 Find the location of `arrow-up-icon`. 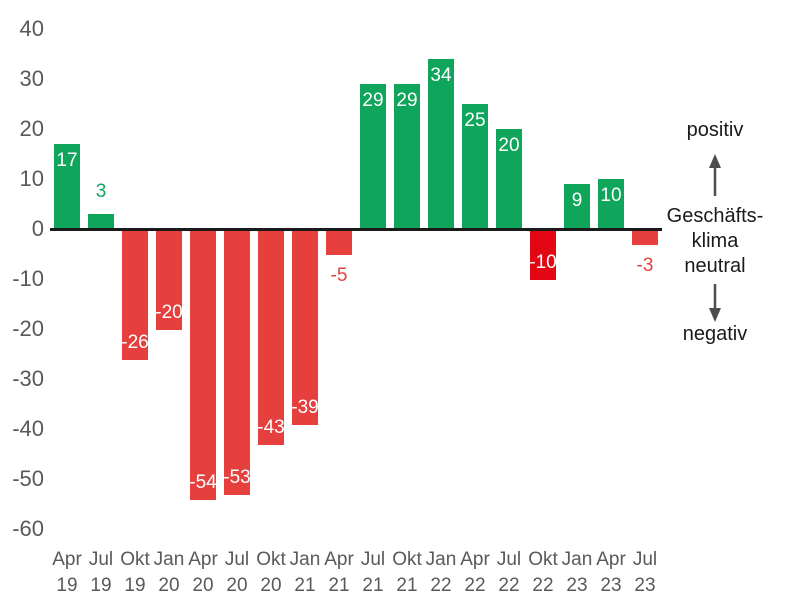

arrow-up-icon is located at coordinates (715, 176).